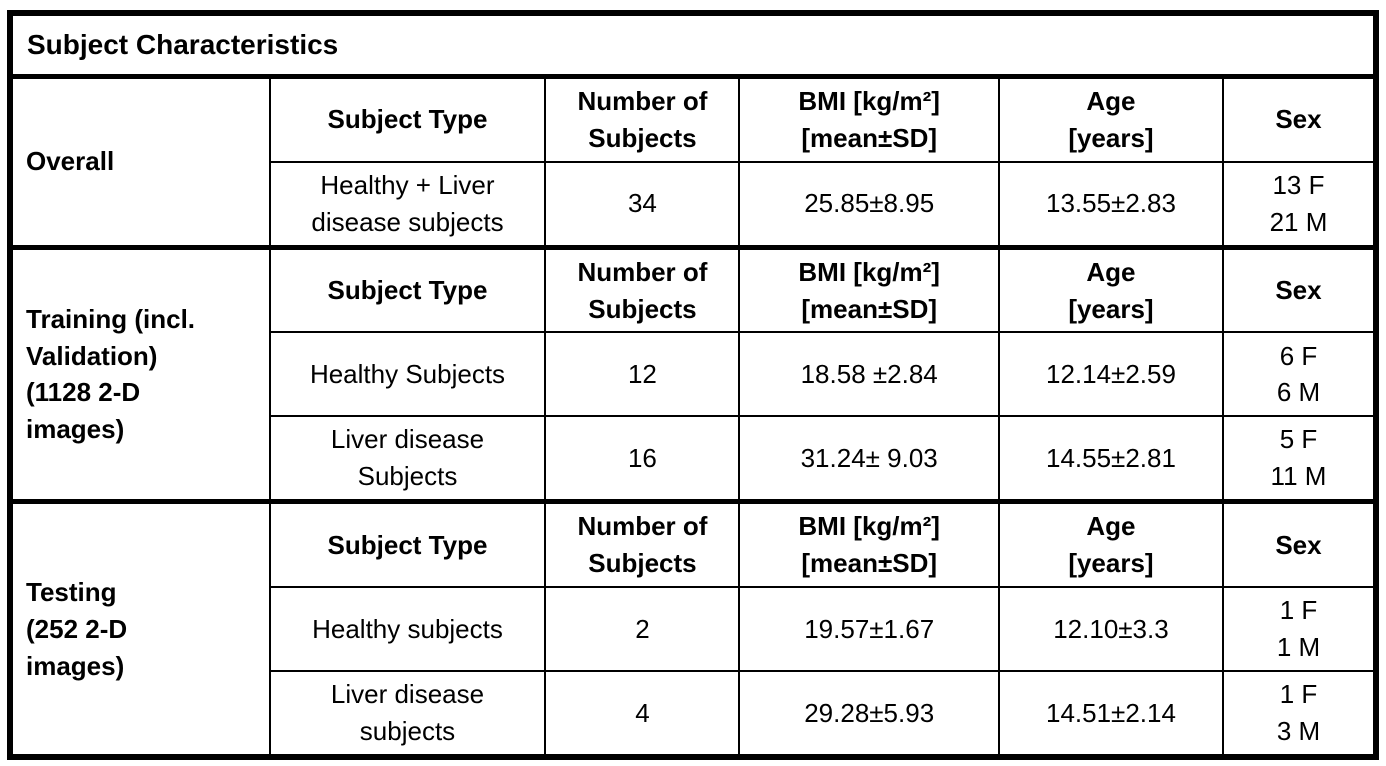 The width and height of the screenshot is (1386, 766). What do you see at coordinates (1110, 459) in the screenshot?
I see `cell-age: 14.55±2.81` at bounding box center [1110, 459].